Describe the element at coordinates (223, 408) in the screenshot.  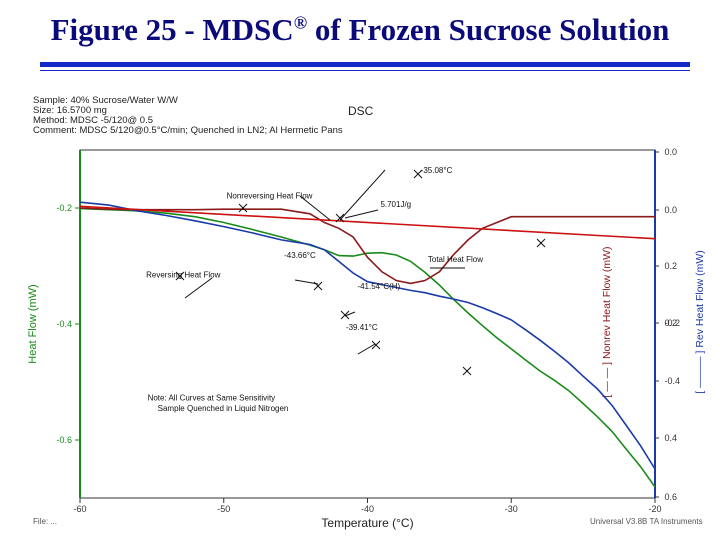
I see `annotation: Sample Quenched in Liquid Nitrogen` at that location.